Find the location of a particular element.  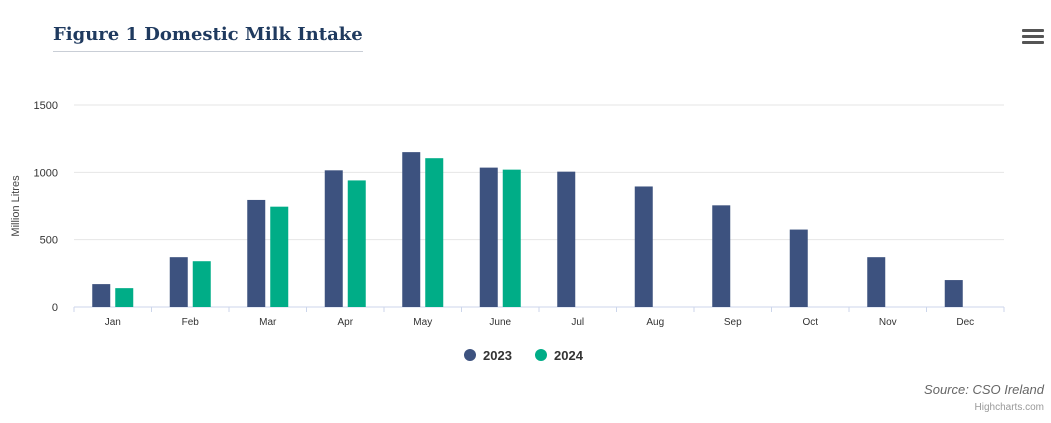

bar-2023-mar is located at coordinates (256, 253).